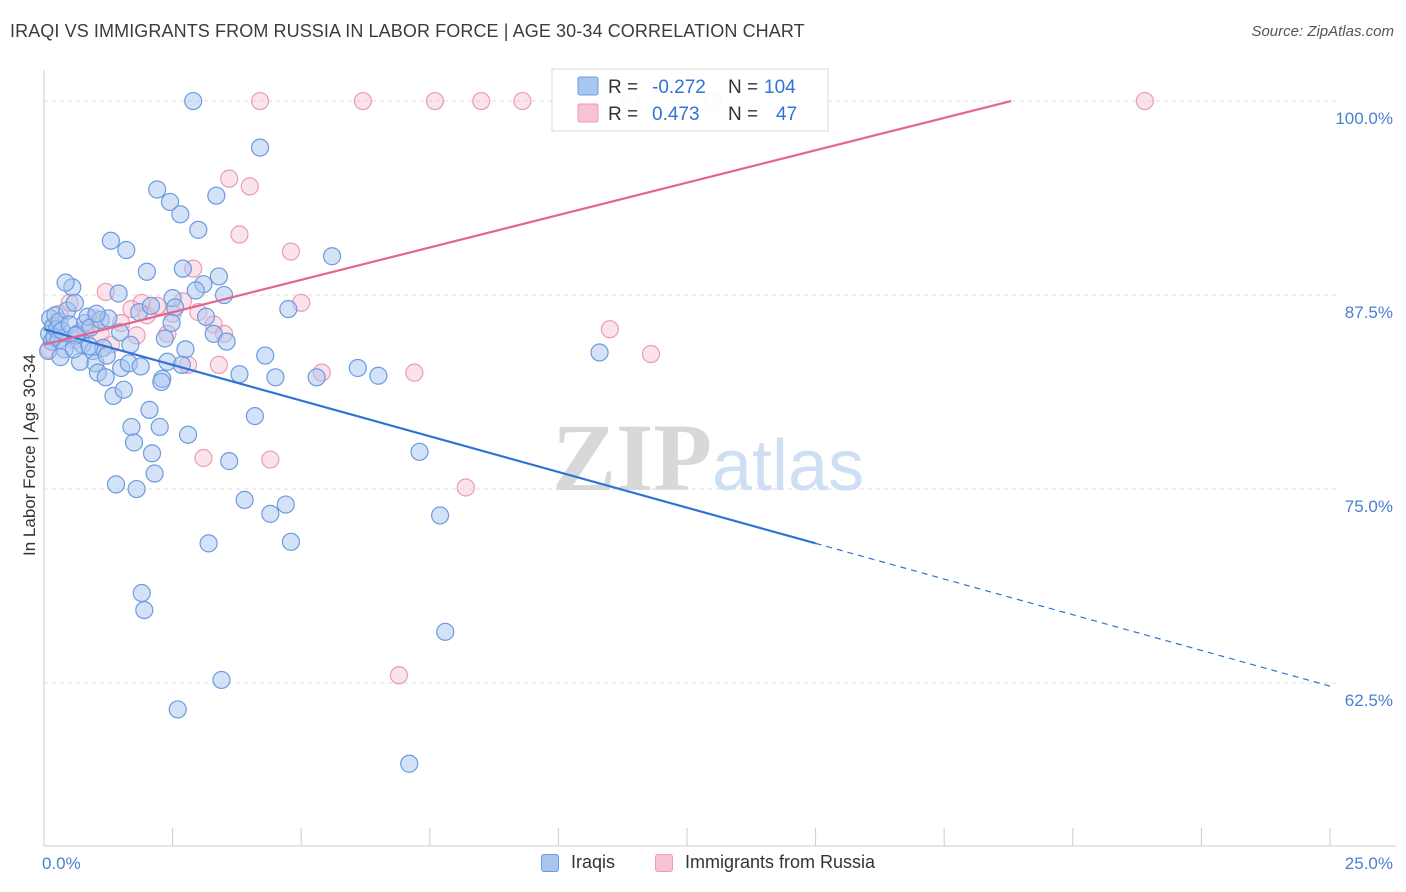  What do you see at coordinates (1369, 700) in the screenshot?
I see `y-tick-label-3: 62.5%` at bounding box center [1369, 700].